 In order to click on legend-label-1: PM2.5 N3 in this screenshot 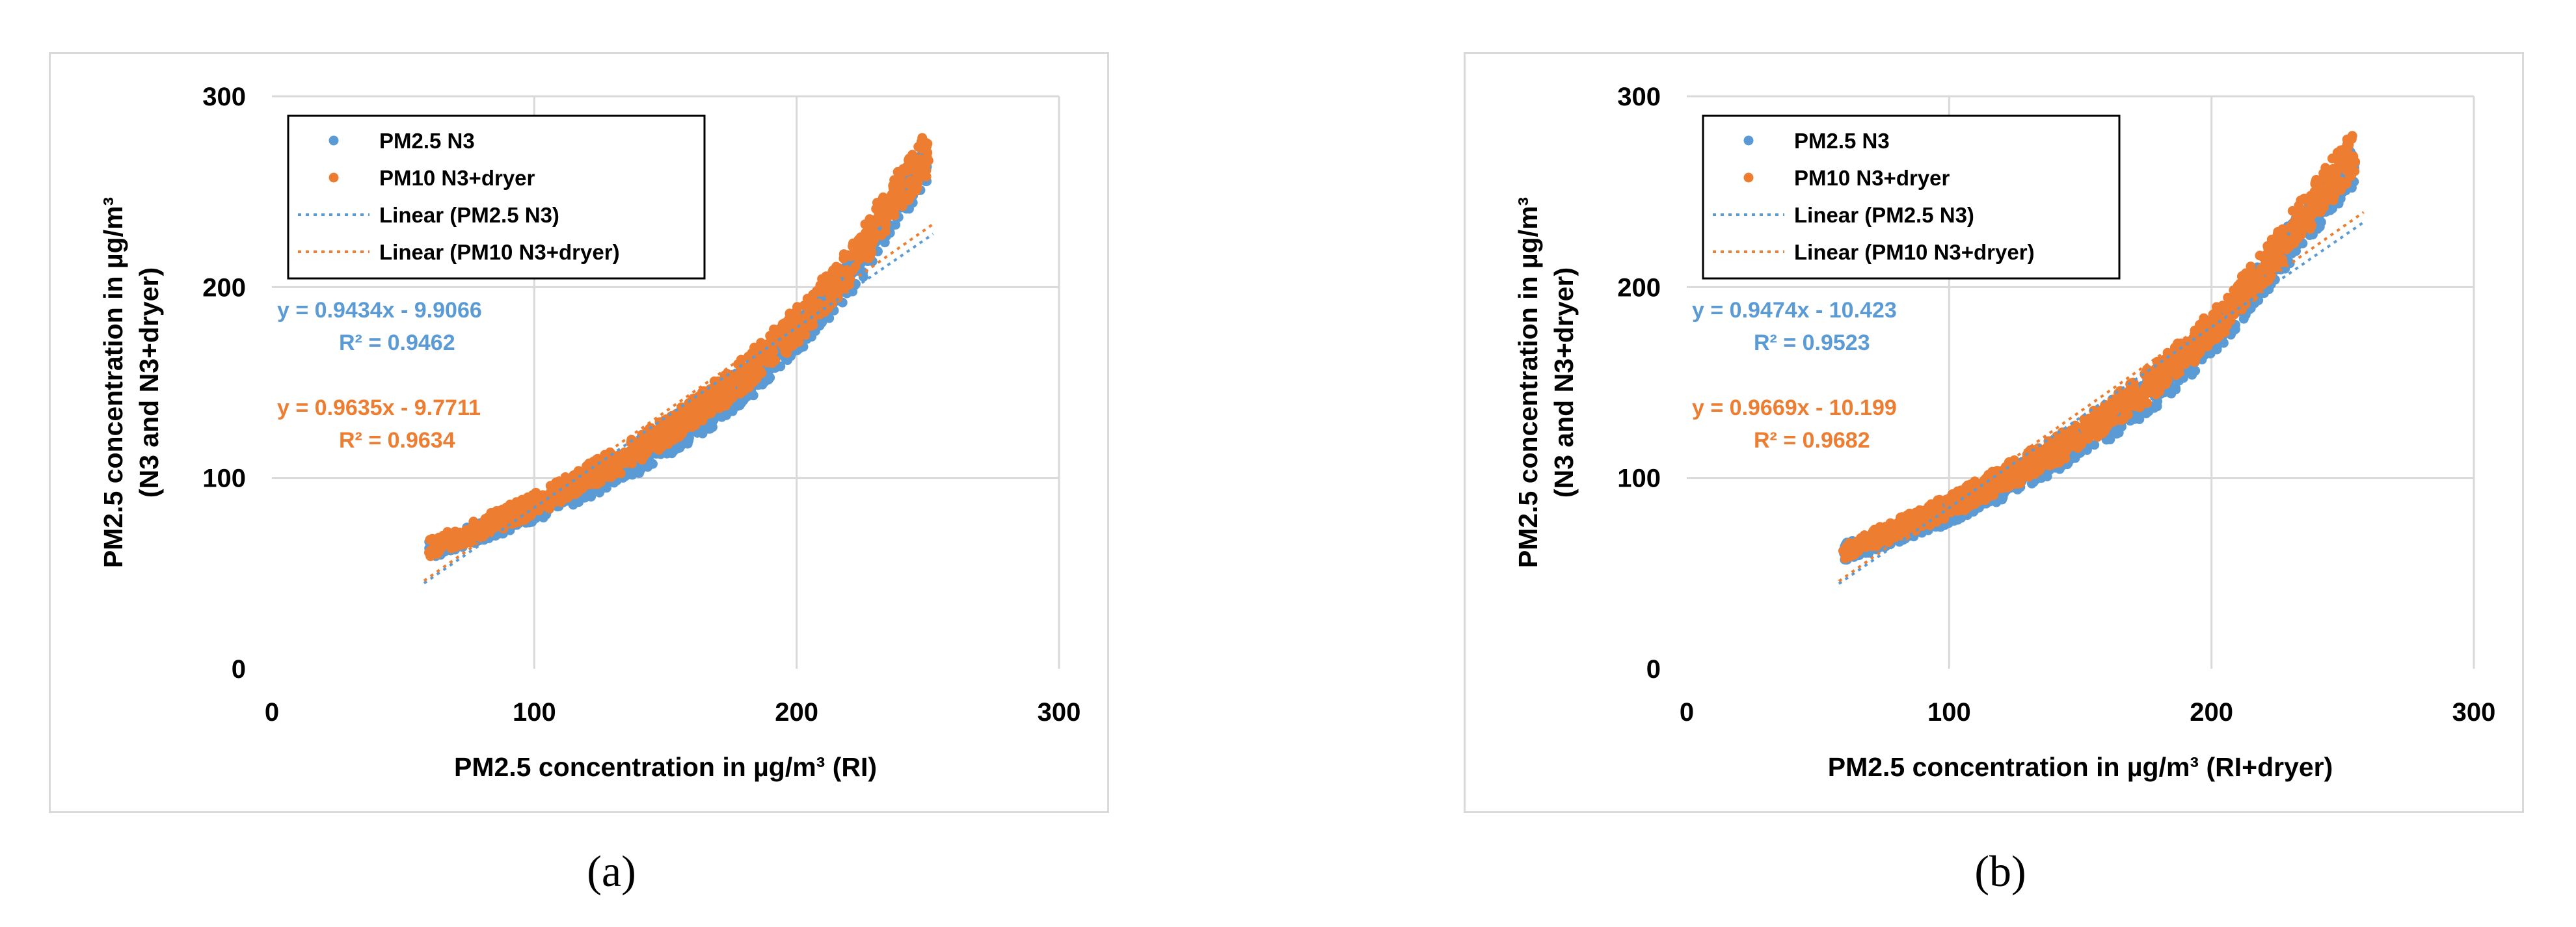, I will do `click(427, 141)`.